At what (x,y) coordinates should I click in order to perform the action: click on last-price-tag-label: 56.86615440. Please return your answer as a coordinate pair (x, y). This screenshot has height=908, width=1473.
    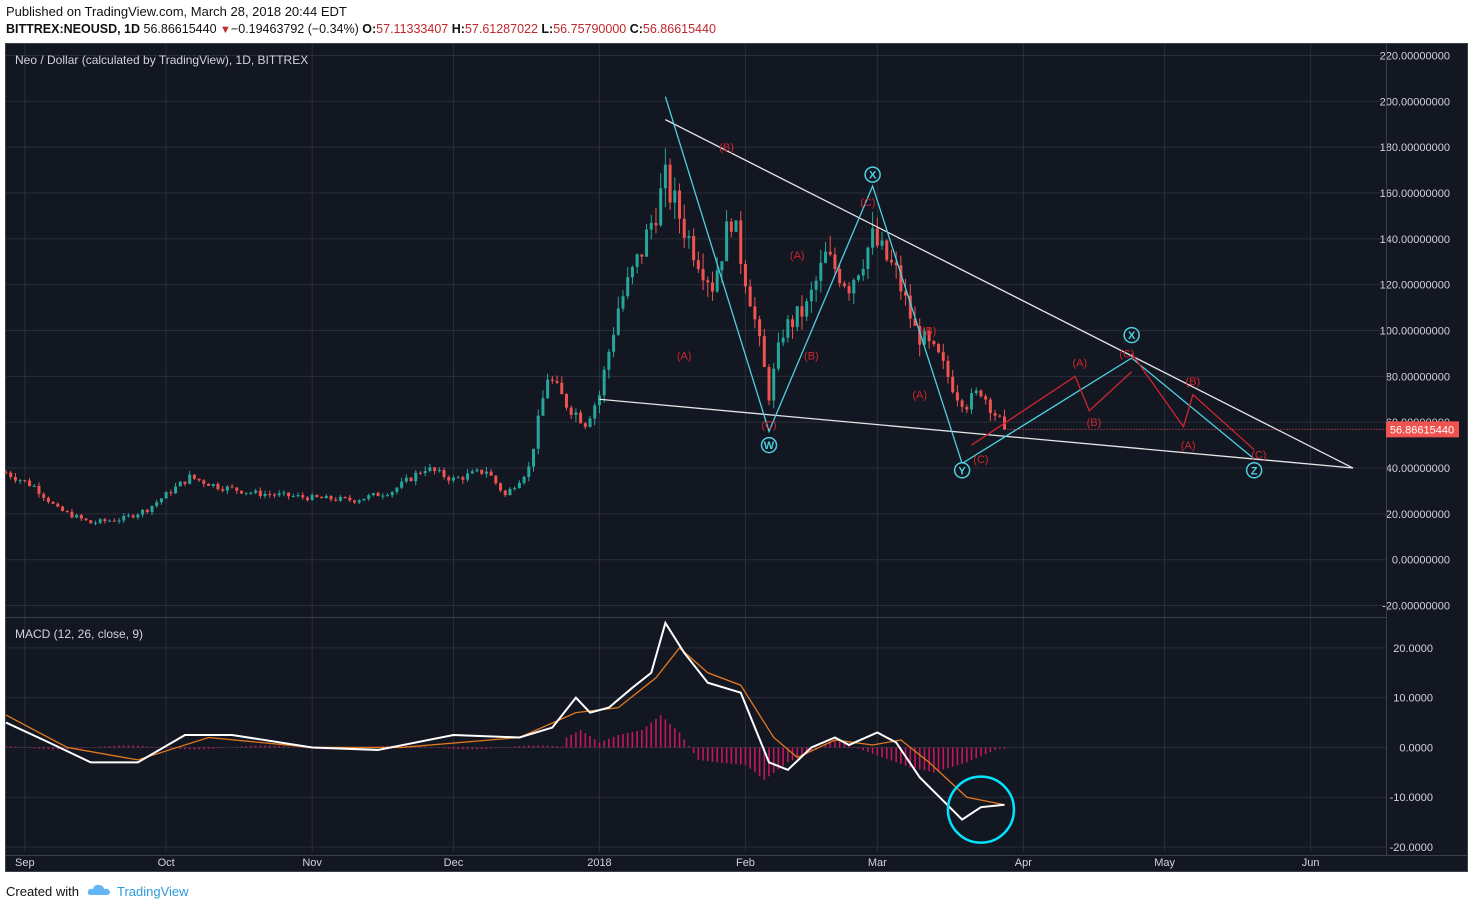
    Looking at the image, I should click on (1422, 430).